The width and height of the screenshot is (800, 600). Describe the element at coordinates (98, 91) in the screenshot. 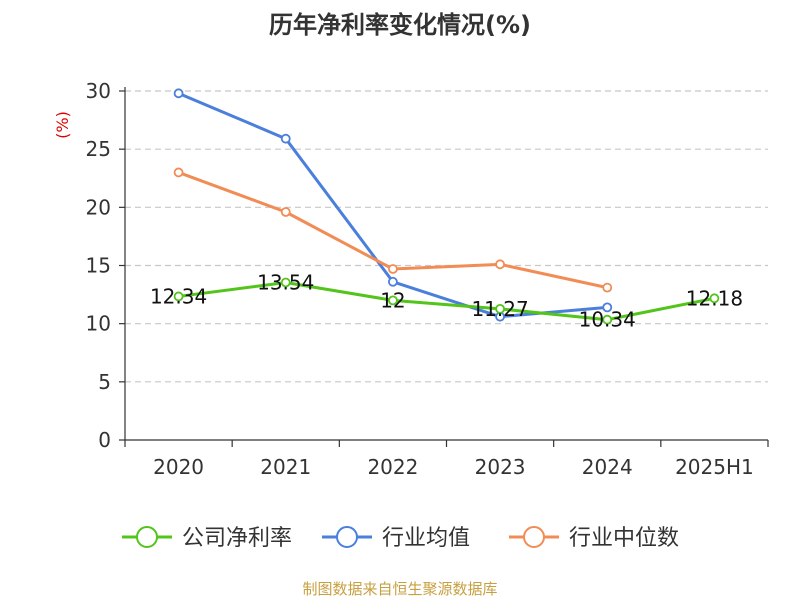

I see `y-tick-label: 30` at that location.